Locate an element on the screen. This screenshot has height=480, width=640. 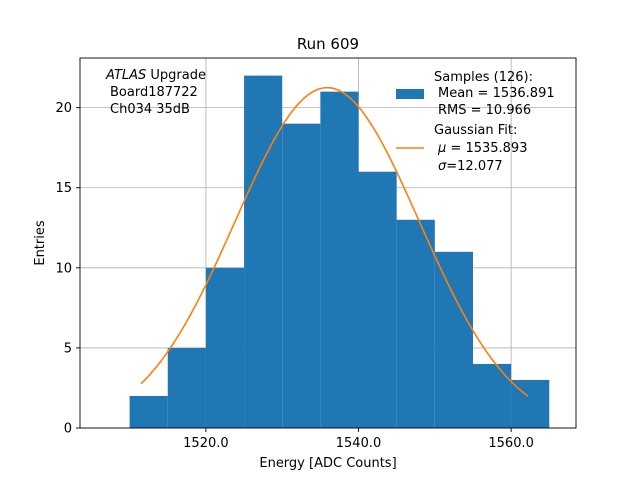
y-tick-label: 20 is located at coordinates (63, 108).